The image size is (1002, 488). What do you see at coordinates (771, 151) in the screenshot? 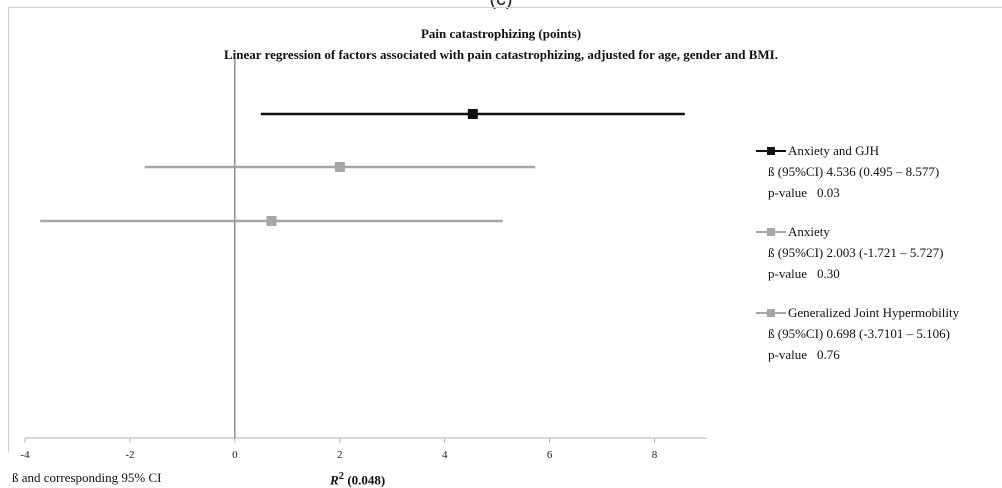
I see `legend-symbol-anxiety-gjh` at bounding box center [771, 151].